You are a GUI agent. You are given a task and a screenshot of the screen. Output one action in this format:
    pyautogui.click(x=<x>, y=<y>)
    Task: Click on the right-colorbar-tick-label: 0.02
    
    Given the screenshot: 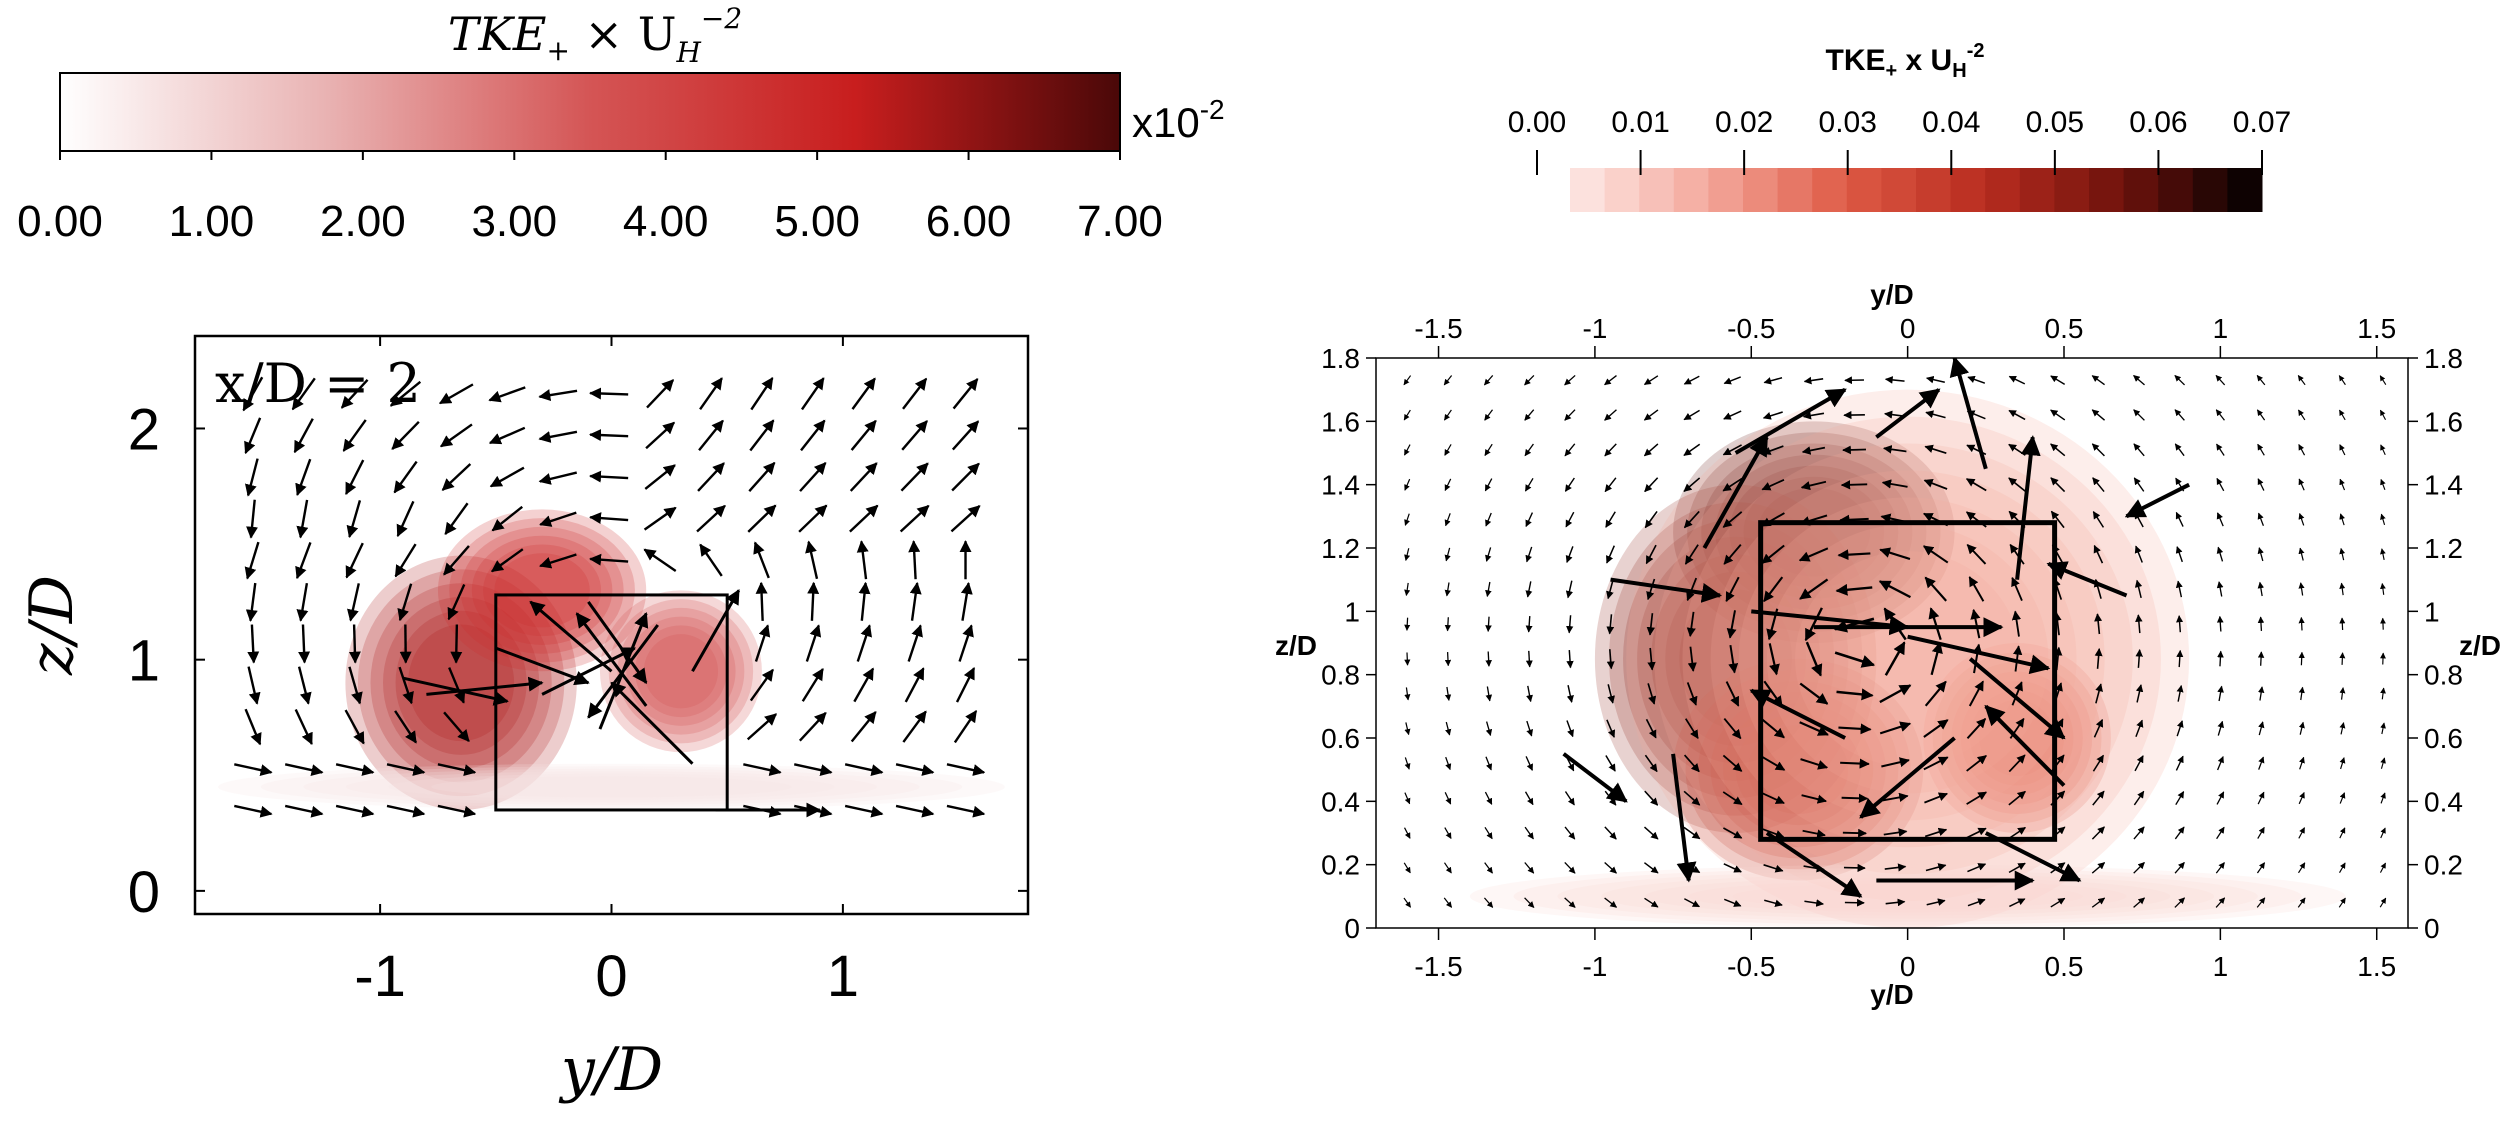 What is the action you would take?
    pyautogui.click(x=1744, y=122)
    